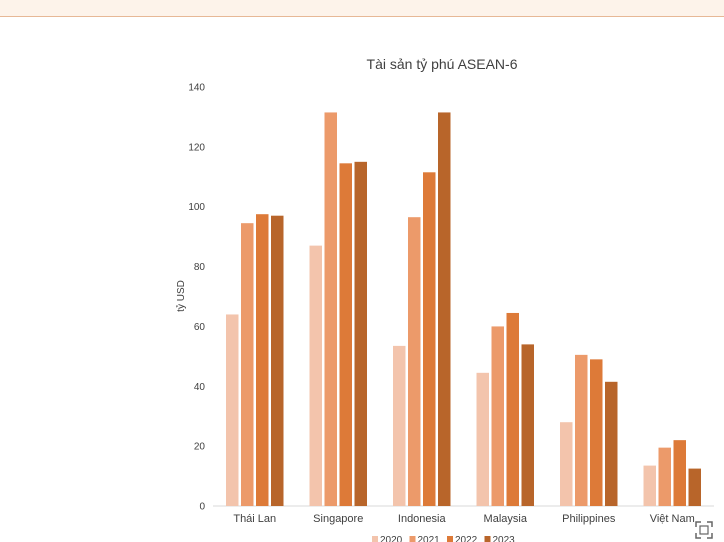  Describe the element at coordinates (338, 519) in the screenshot. I see `x-category-label: Singapore` at that location.